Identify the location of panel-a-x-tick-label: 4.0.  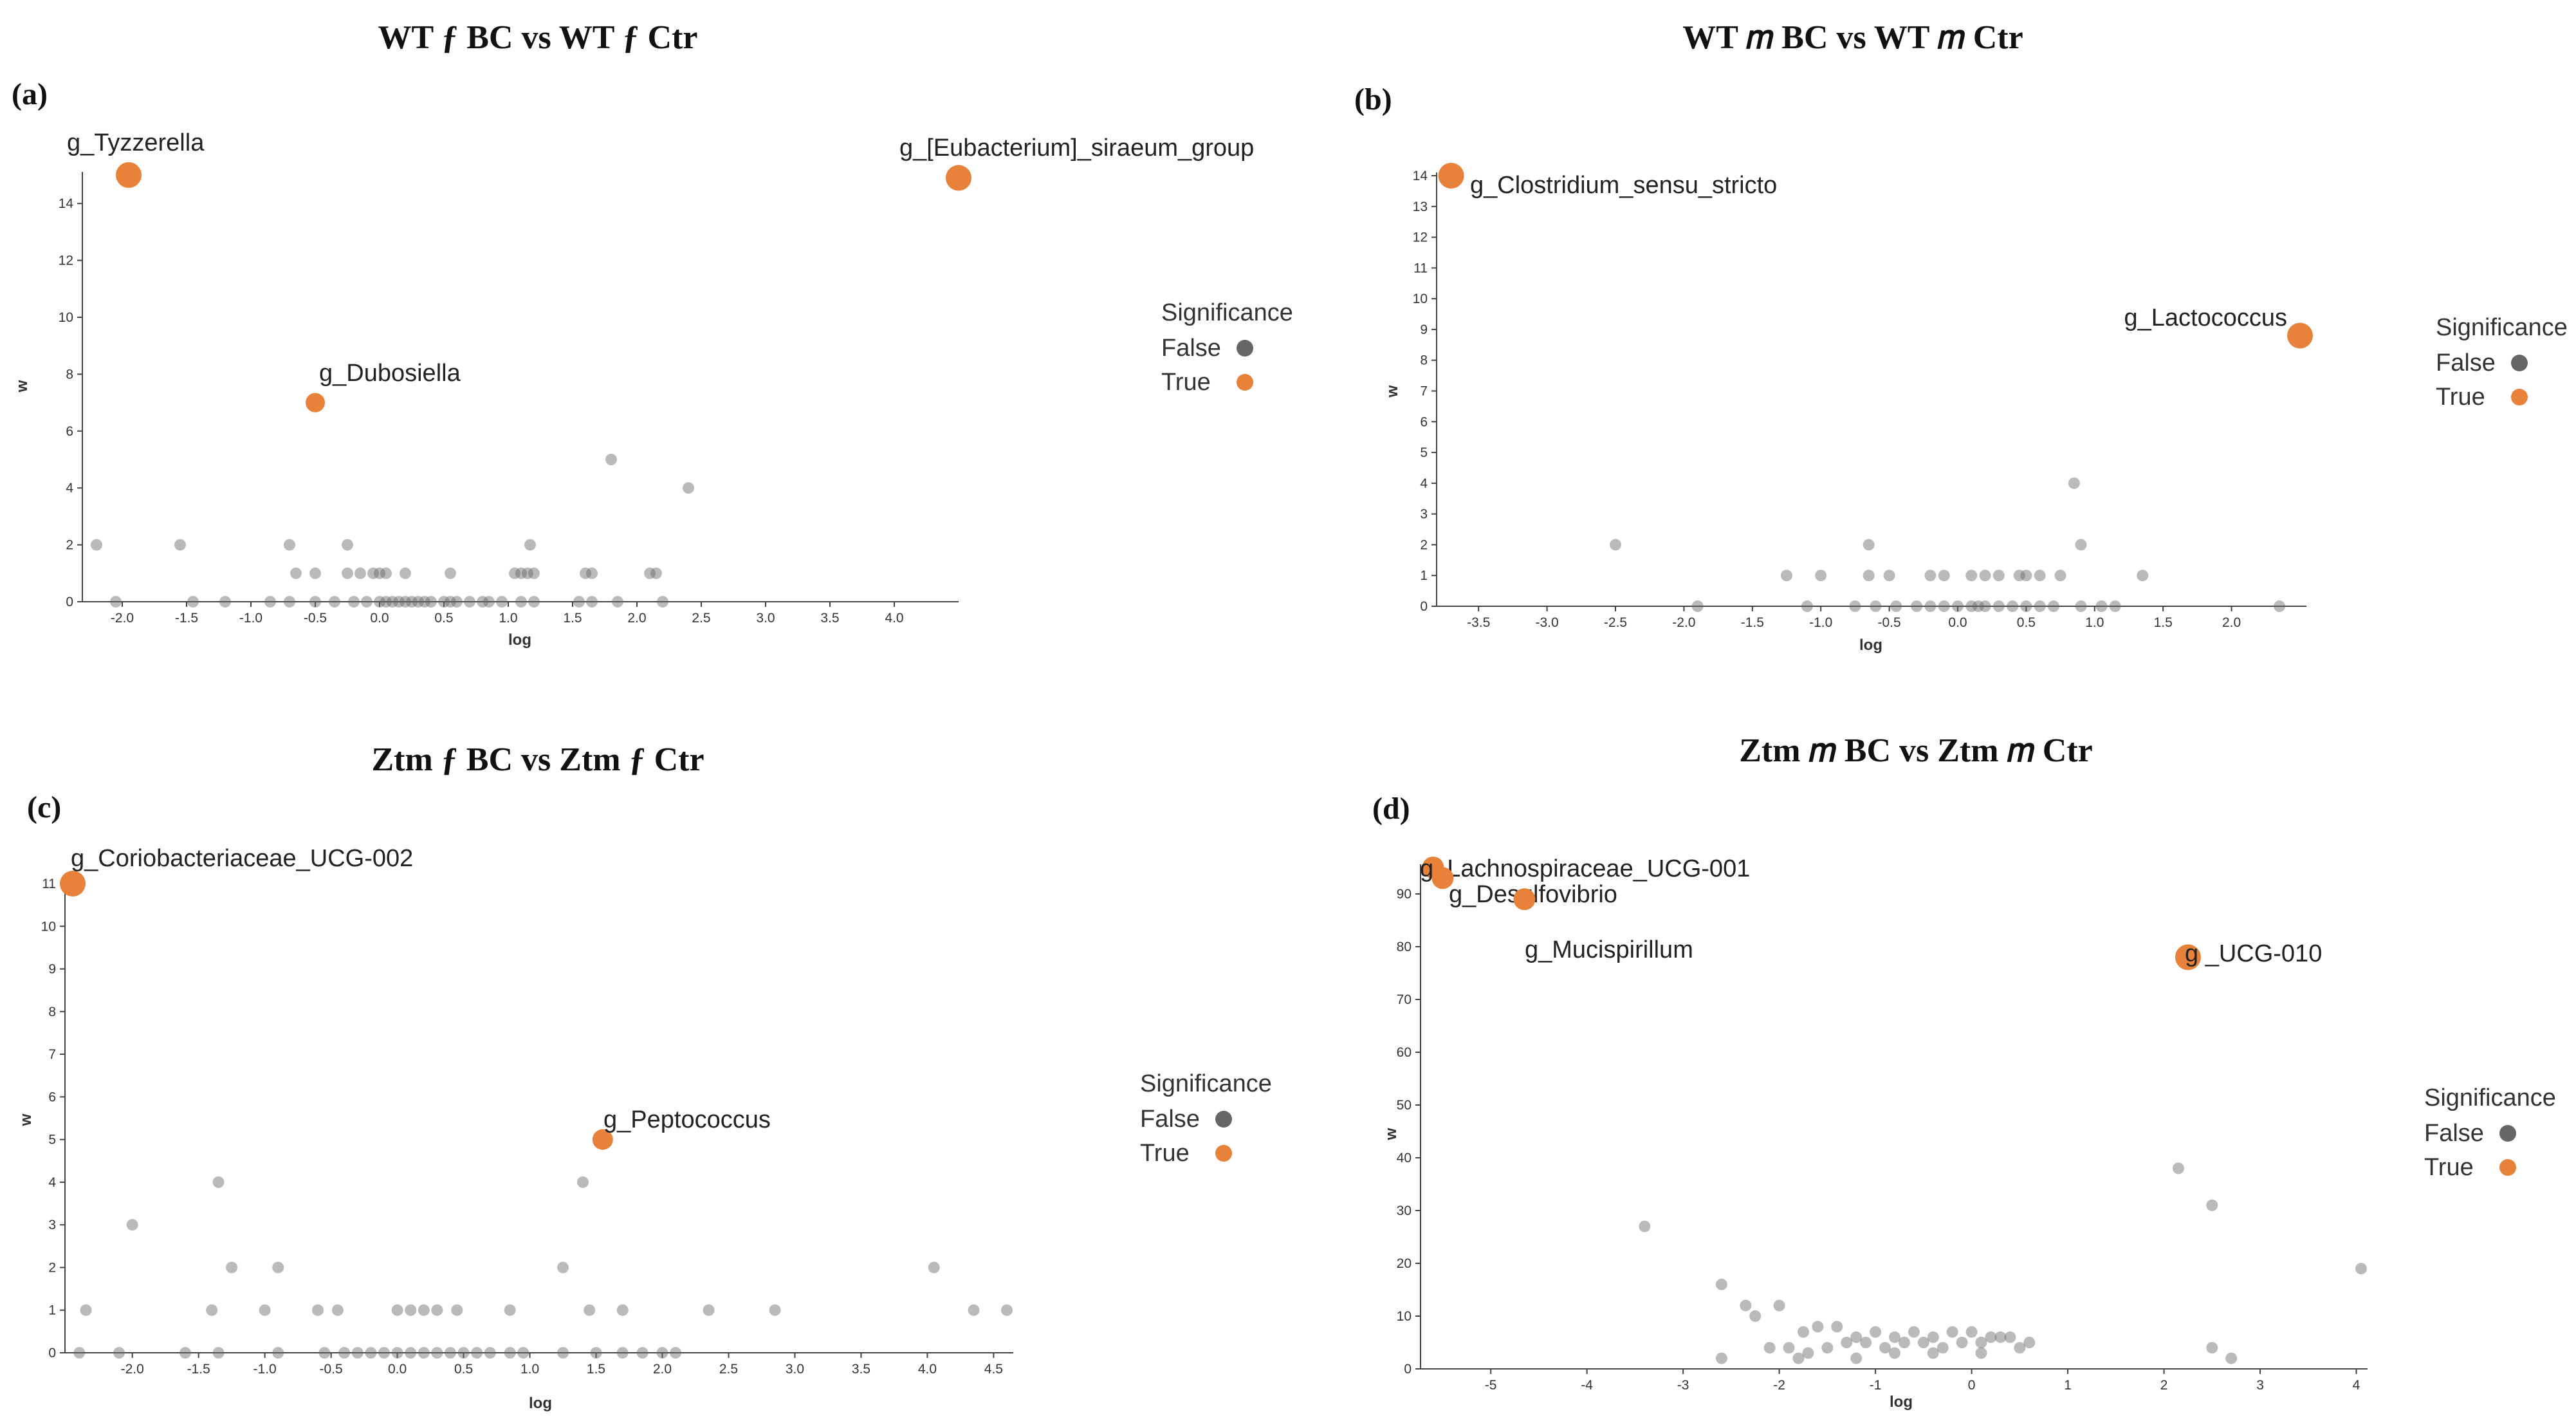
(894, 618).